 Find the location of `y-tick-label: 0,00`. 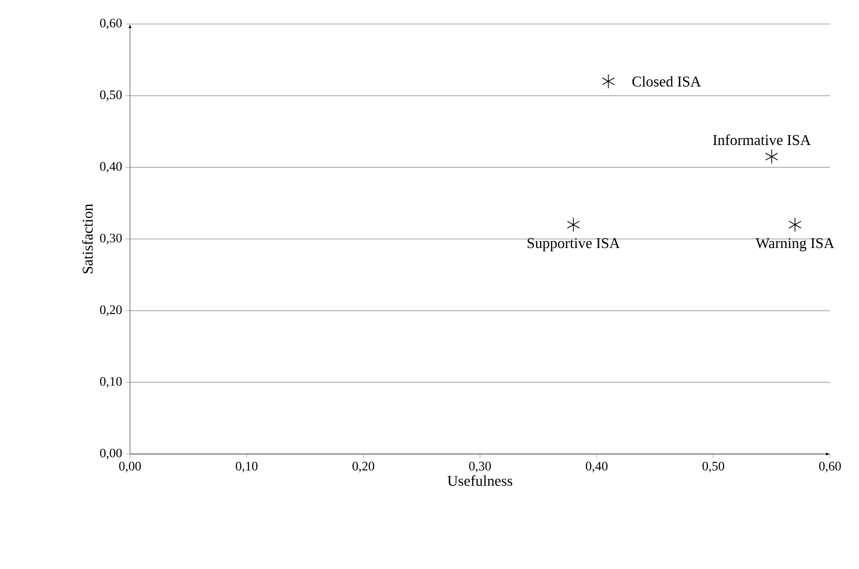

y-tick-label: 0,00 is located at coordinates (111, 454).